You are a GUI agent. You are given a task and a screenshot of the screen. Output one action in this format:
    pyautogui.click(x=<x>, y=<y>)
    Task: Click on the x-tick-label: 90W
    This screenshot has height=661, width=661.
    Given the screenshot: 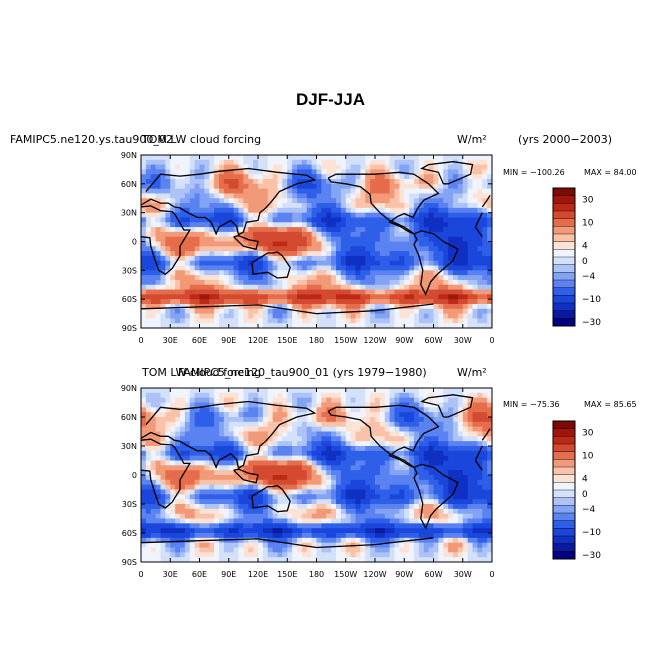 What is the action you would take?
    pyautogui.click(x=404, y=340)
    